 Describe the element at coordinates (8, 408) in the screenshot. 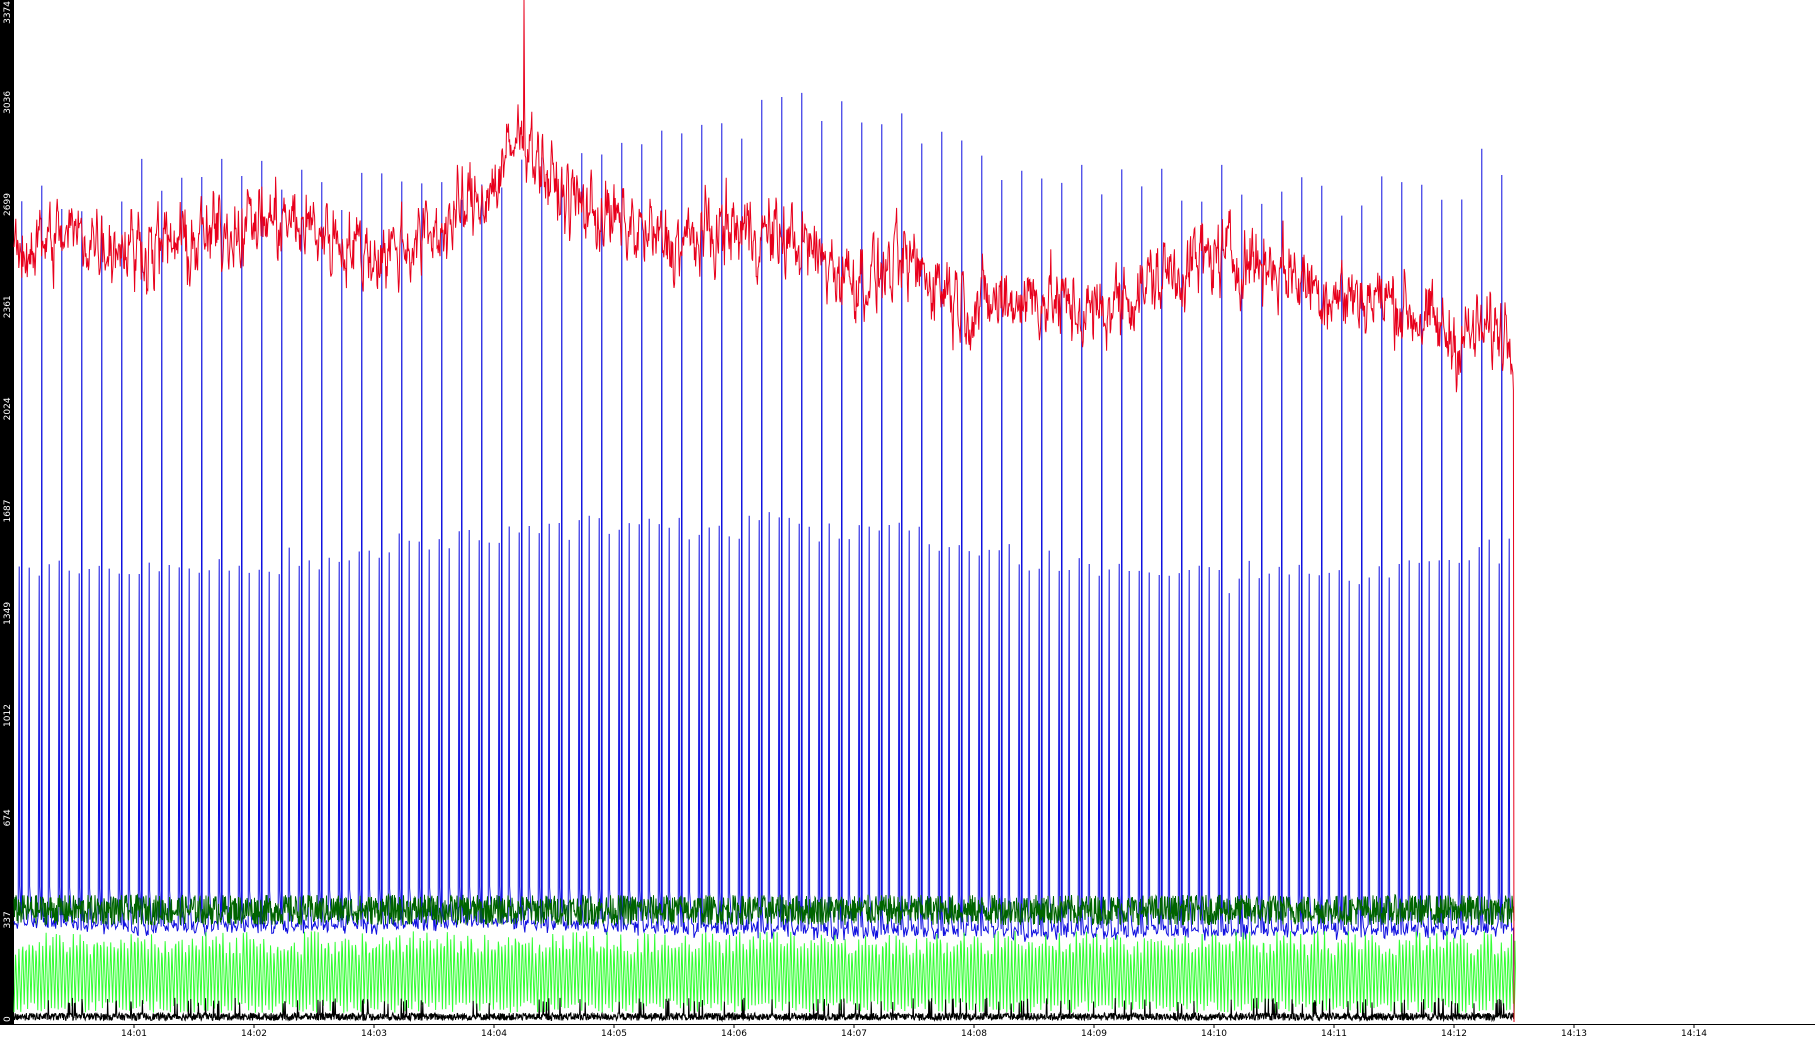

I see `y-tick-label: 2024` at that location.